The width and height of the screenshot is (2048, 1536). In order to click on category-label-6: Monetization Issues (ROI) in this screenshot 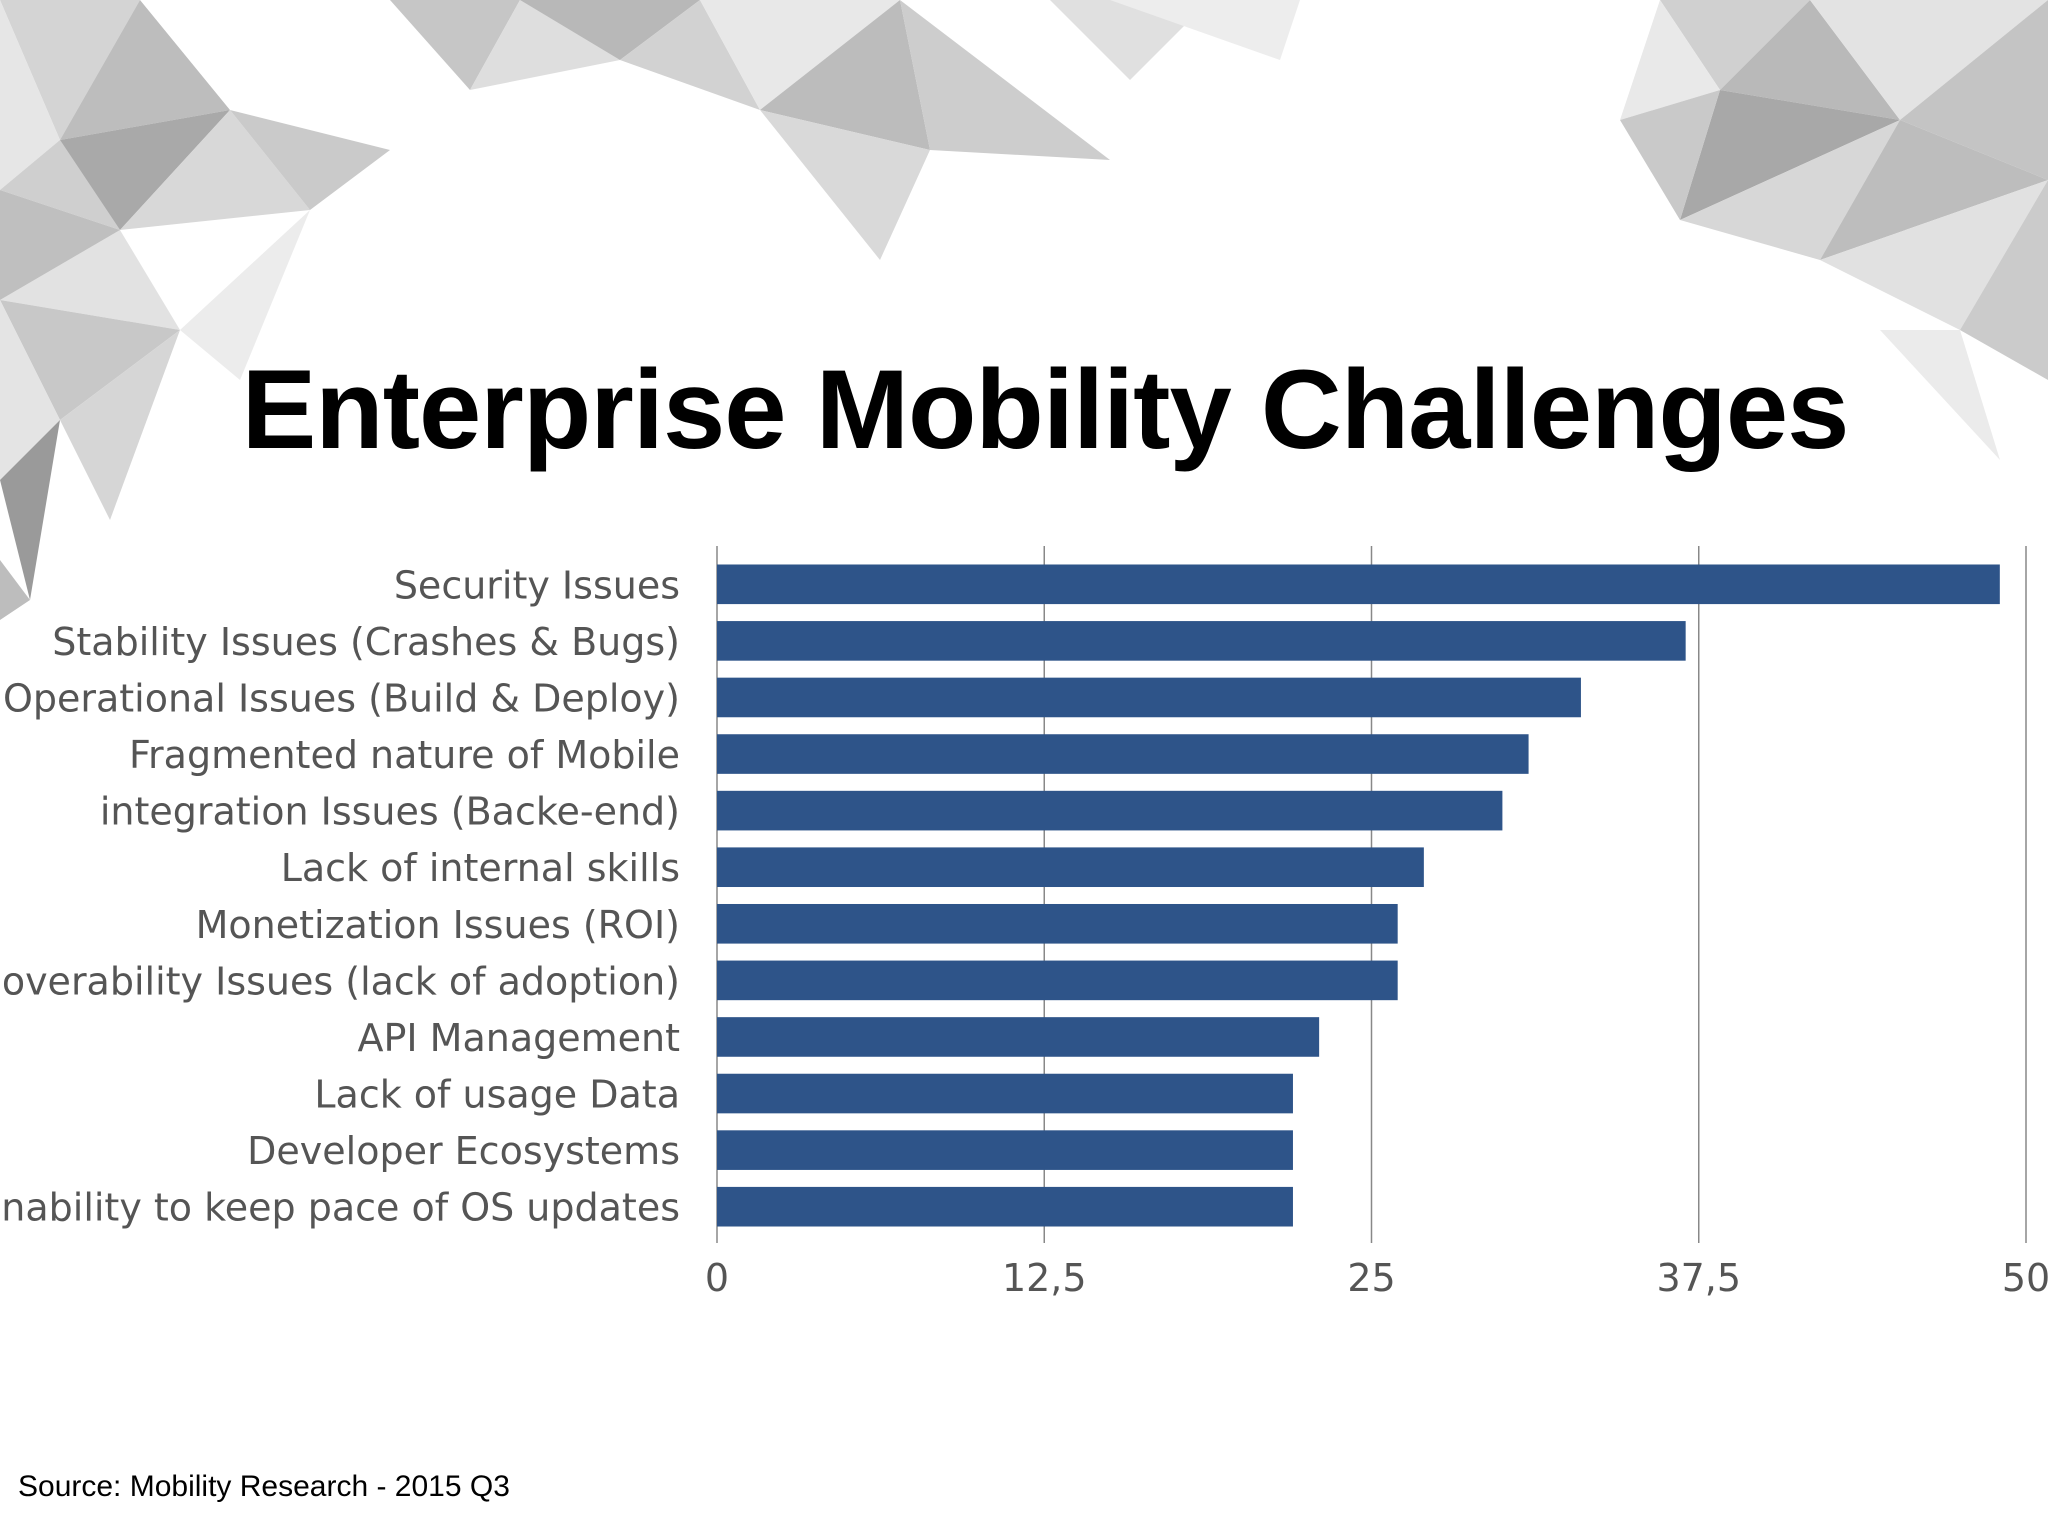, I will do `click(438, 925)`.